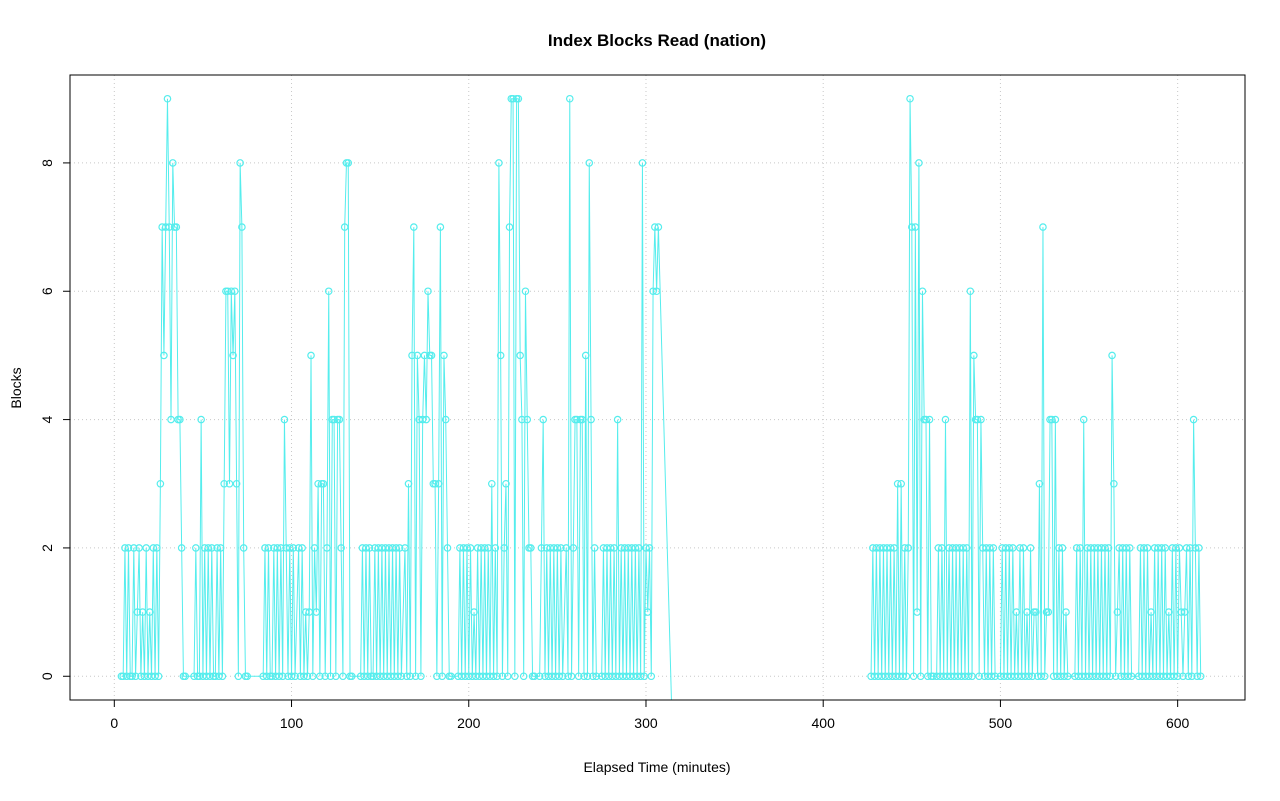  Describe the element at coordinates (646, 723) in the screenshot. I see `x-tick-label: 300` at that location.